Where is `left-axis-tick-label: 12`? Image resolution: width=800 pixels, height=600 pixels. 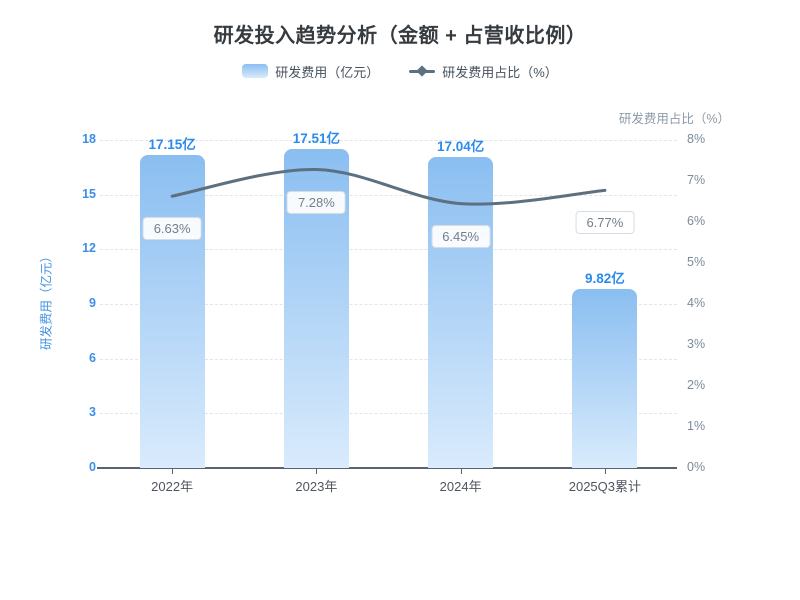
left-axis-tick-label: 12 is located at coordinates (89, 248).